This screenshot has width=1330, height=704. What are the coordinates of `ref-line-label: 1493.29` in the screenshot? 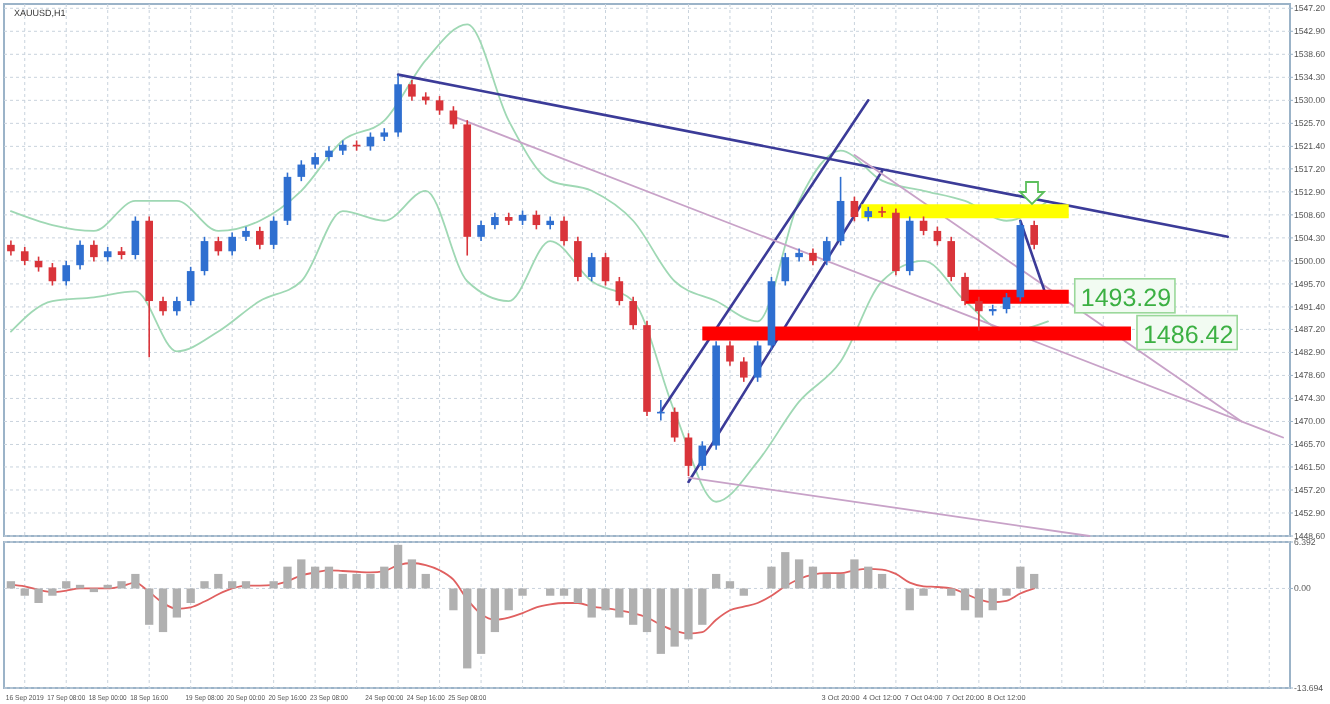 It's located at (1126, 297).